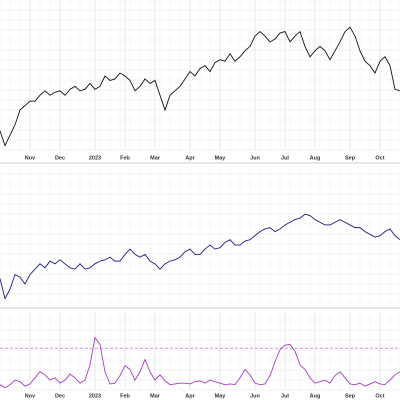 The width and height of the screenshot is (400, 400). Describe the element at coordinates (200, 362) in the screenshot. I see `data-line` at that location.